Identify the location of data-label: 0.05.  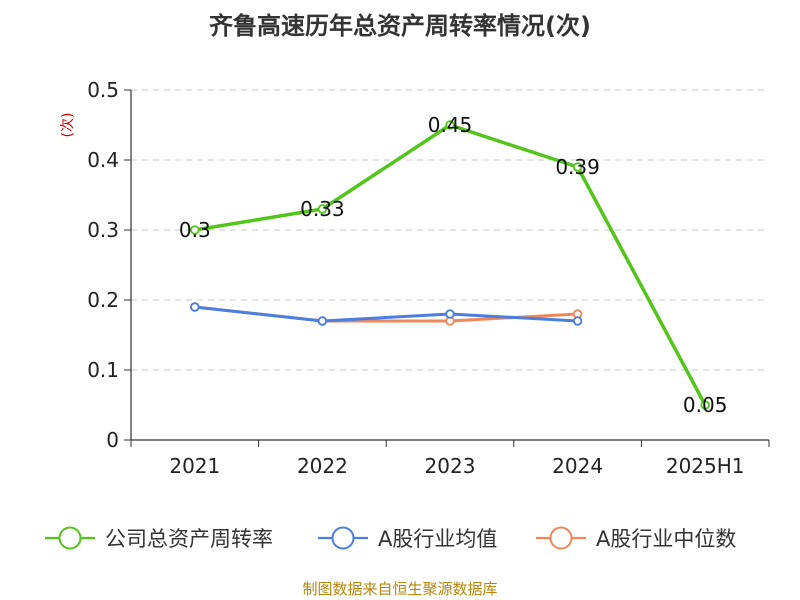
(705, 405).